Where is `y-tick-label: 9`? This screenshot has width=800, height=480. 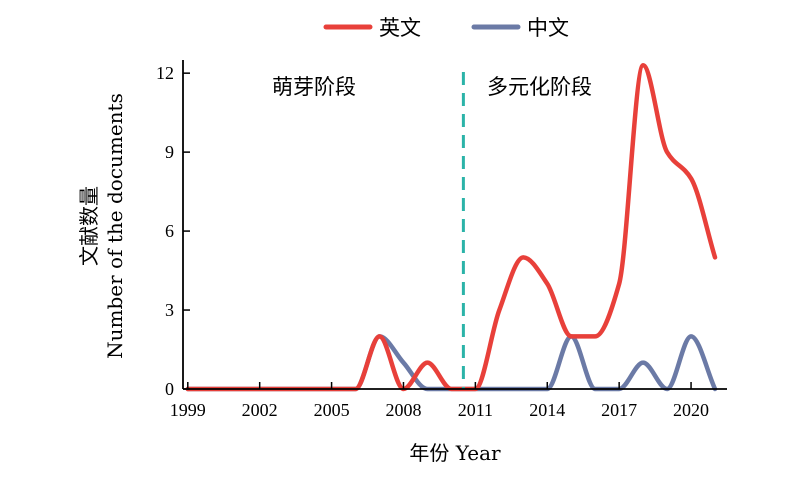
y-tick-label: 9 is located at coordinates (169, 152).